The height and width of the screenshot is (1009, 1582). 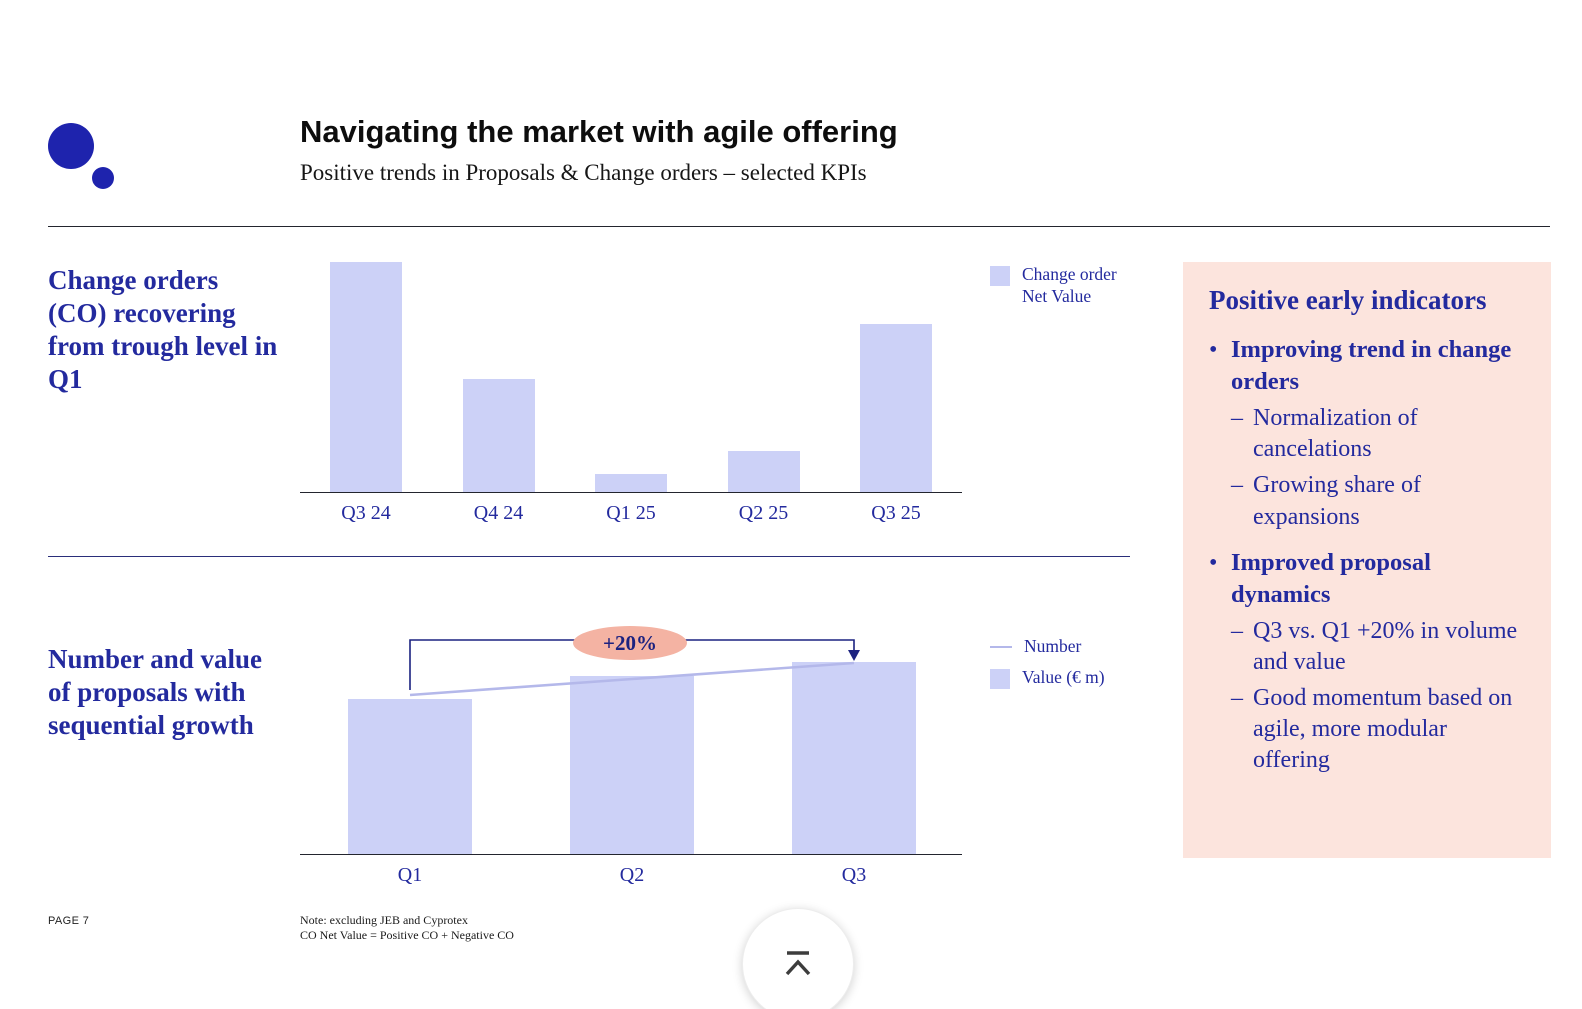 I want to click on section-divider, so click(x=589, y=556).